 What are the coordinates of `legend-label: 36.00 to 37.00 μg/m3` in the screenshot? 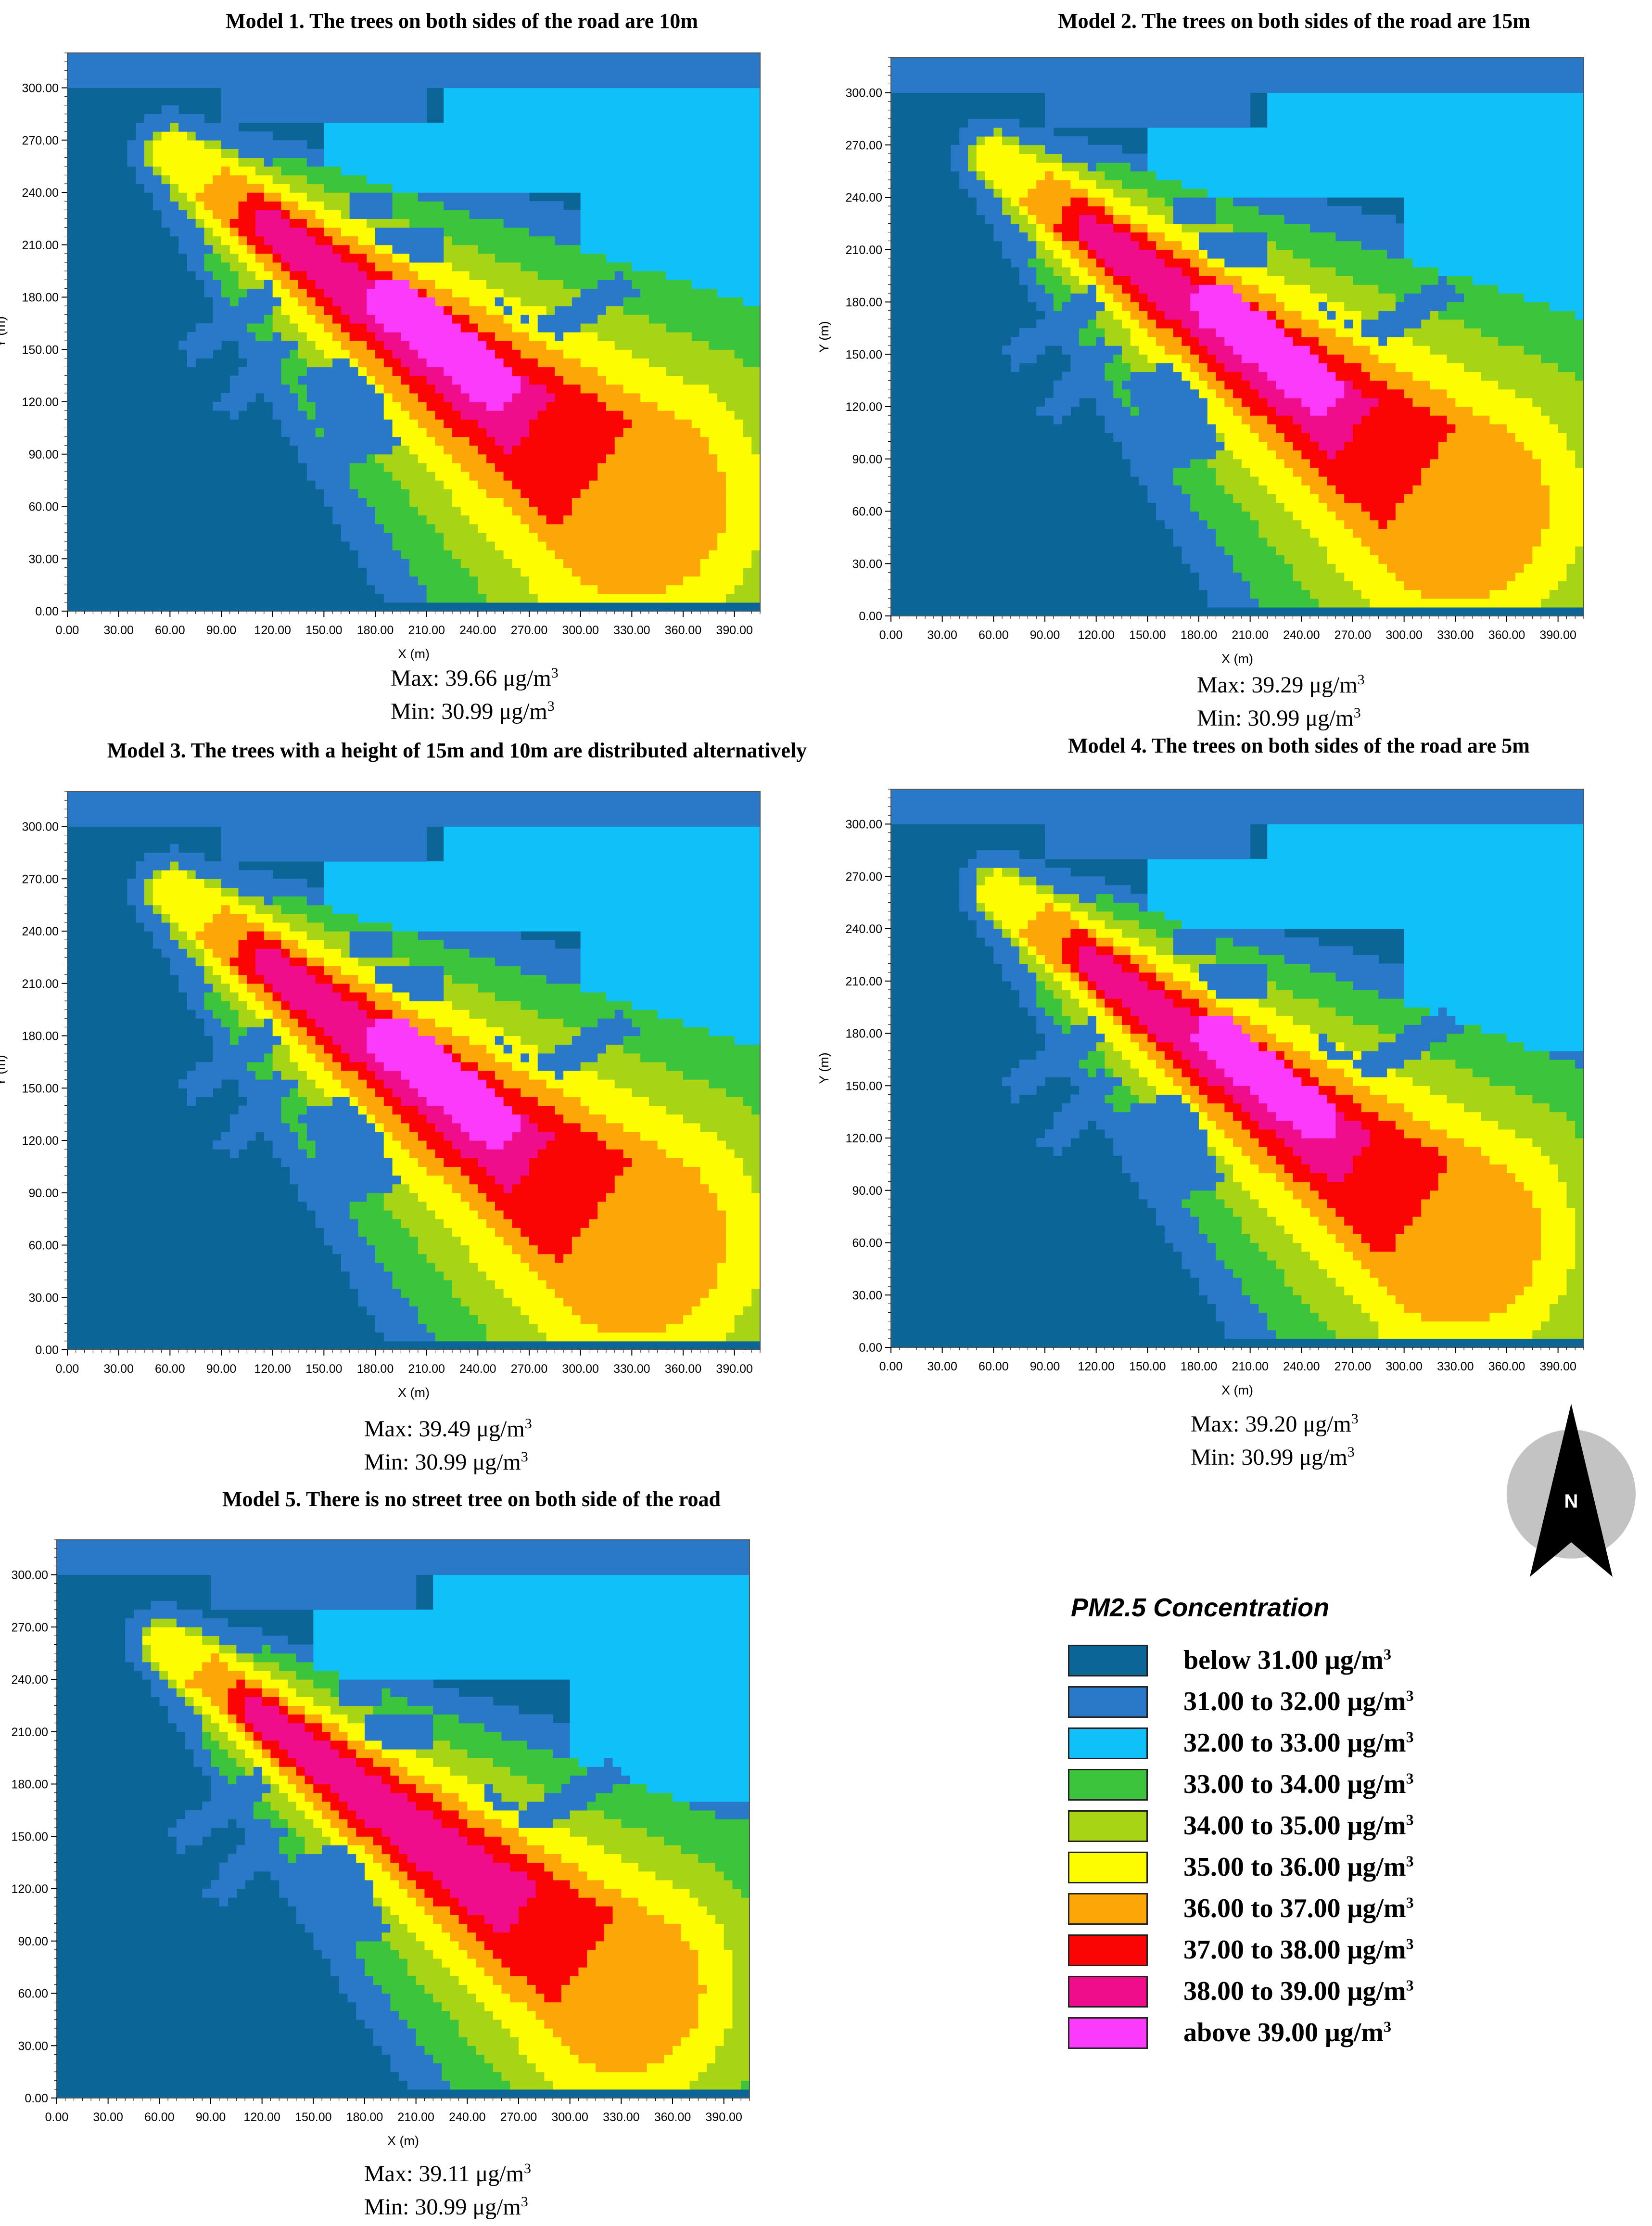 It's located at (1298, 1909).